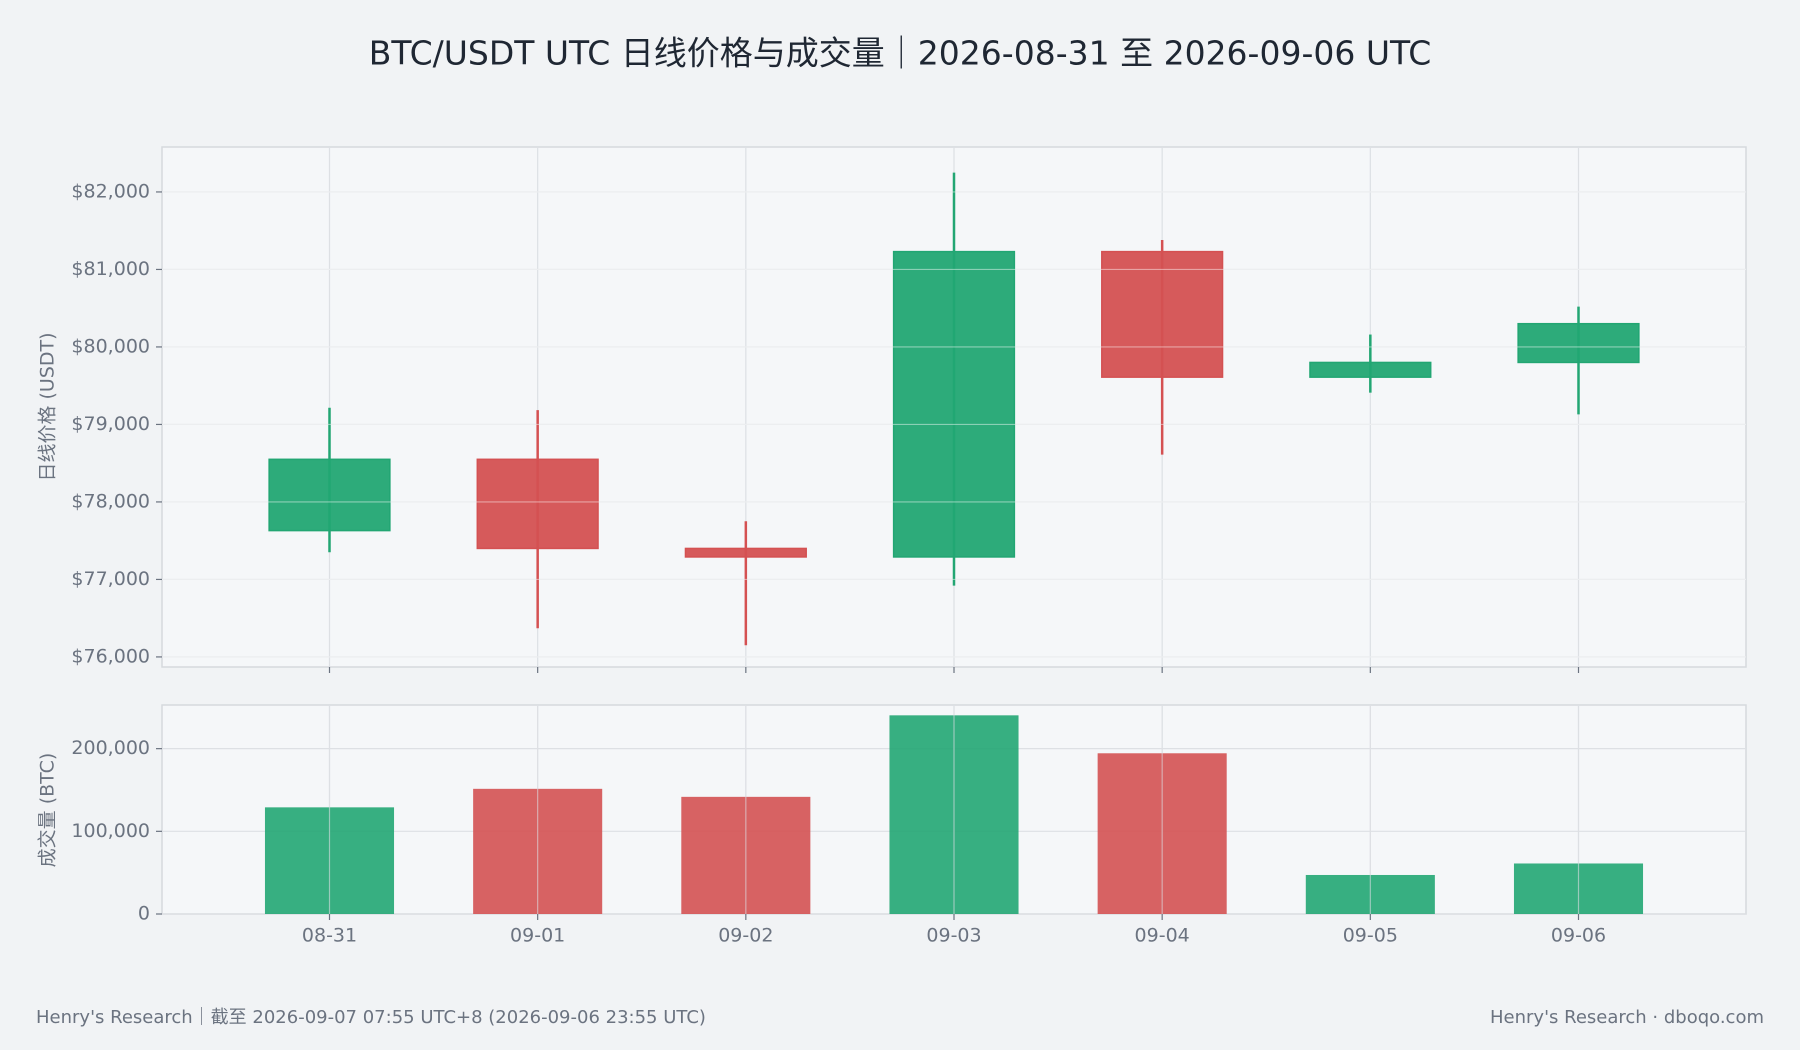 The image size is (1800, 1050). Describe the element at coordinates (48, 810) in the screenshot. I see `volume-axis-label: 成交量 (BTC)` at that location.